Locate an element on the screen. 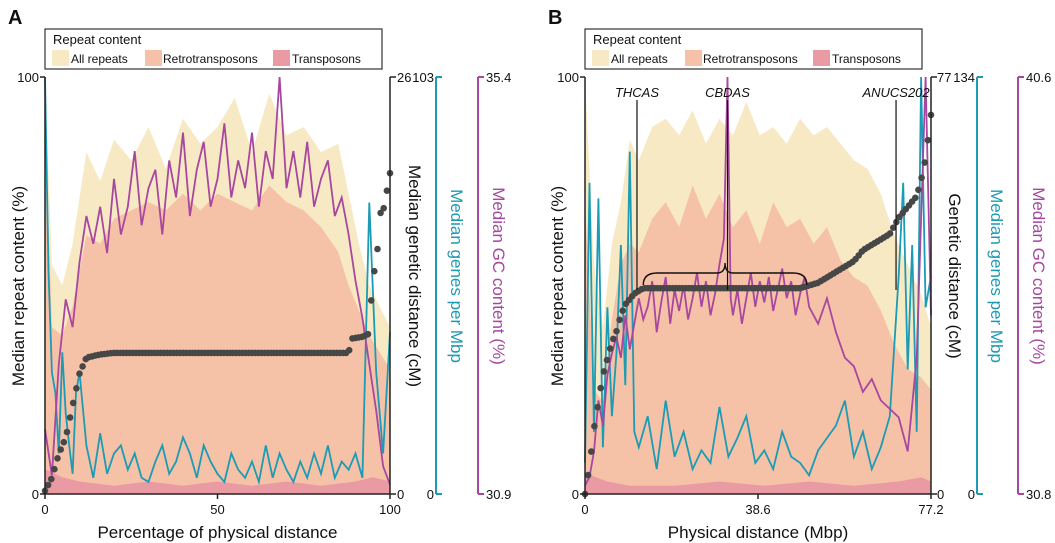  panel-label: B is located at coordinates (555, 18).